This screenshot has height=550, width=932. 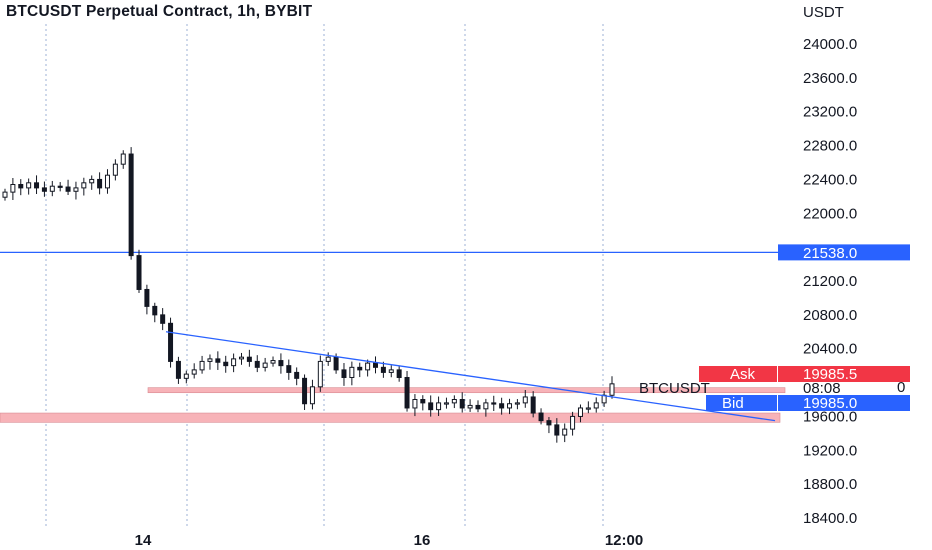 What do you see at coordinates (830, 179) in the screenshot?
I see `price-tick-label: 22400.0` at bounding box center [830, 179].